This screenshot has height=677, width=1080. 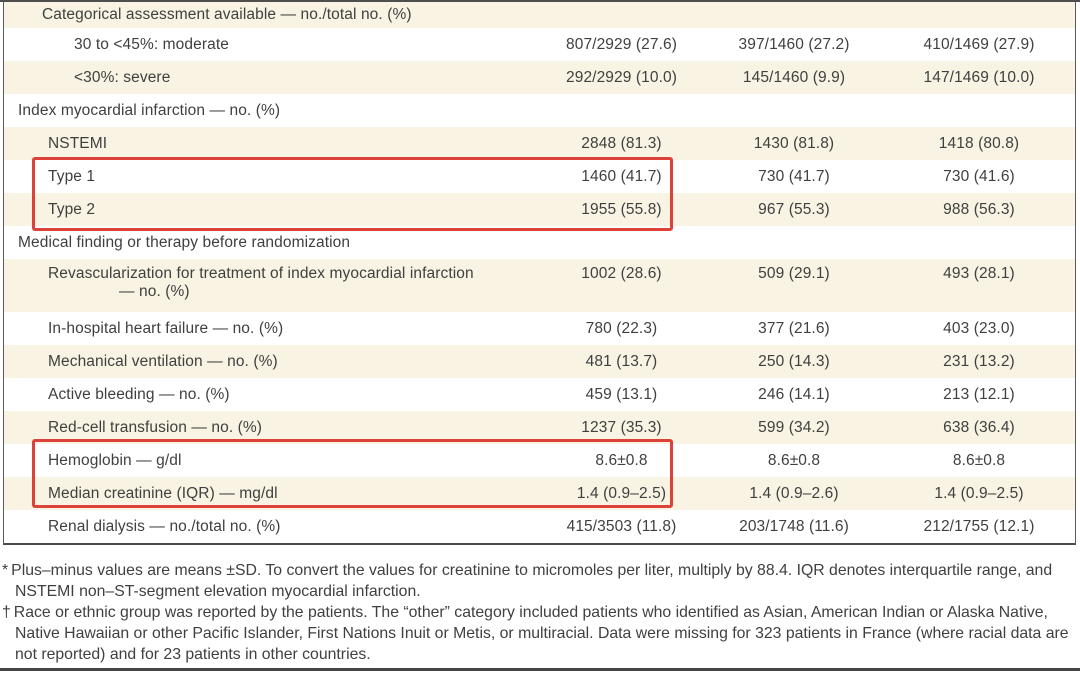 I want to click on row-label: Renal dialysis — no./total no. (%), so click(x=164, y=526).